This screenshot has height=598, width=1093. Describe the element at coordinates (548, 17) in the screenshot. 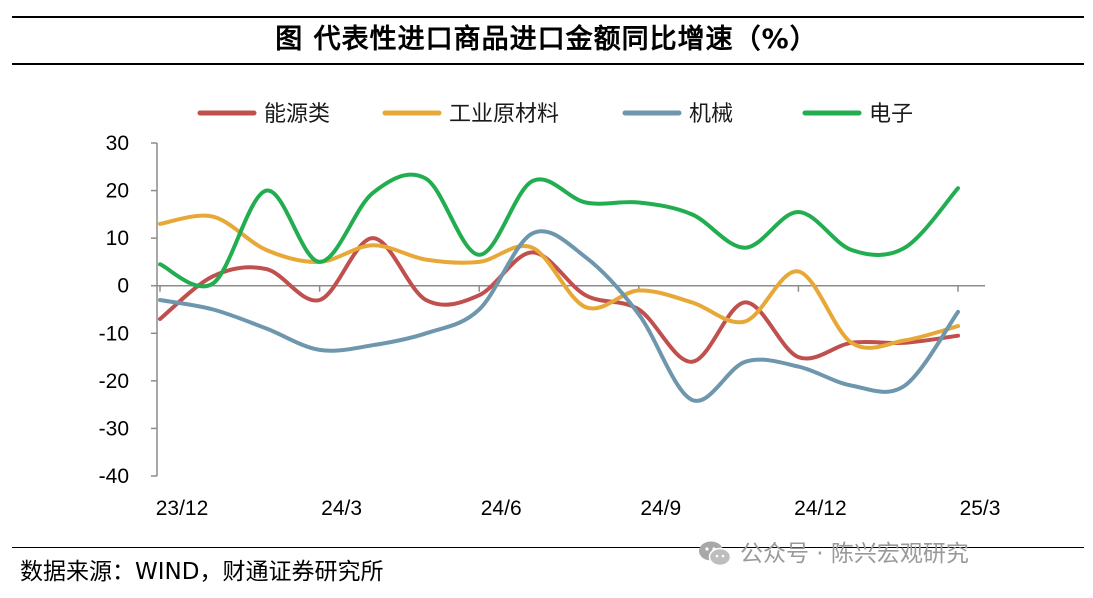

I see `top-rule` at that location.